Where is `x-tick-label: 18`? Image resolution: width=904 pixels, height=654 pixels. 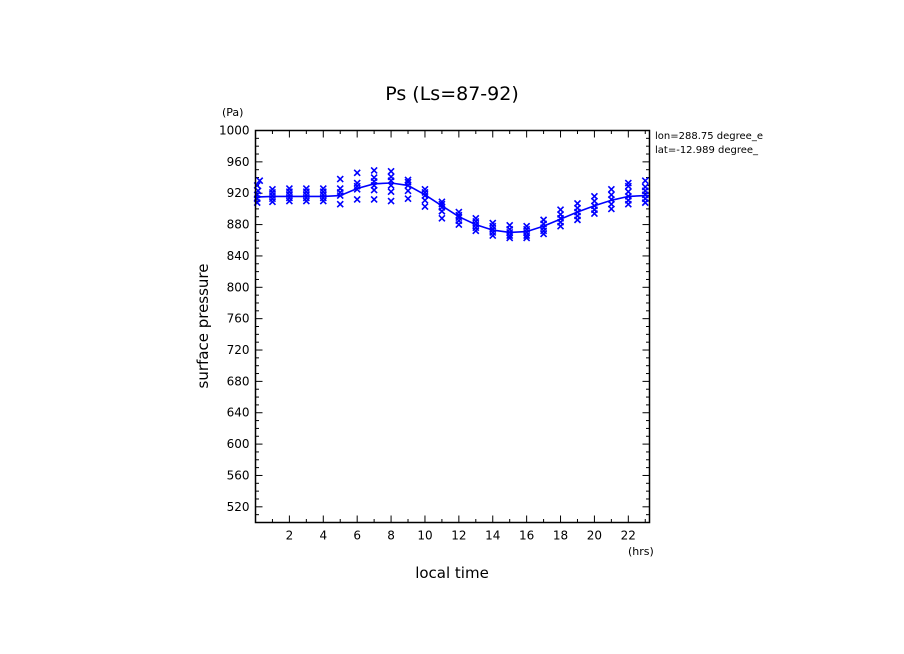
x-tick-label: 18 is located at coordinates (560, 536).